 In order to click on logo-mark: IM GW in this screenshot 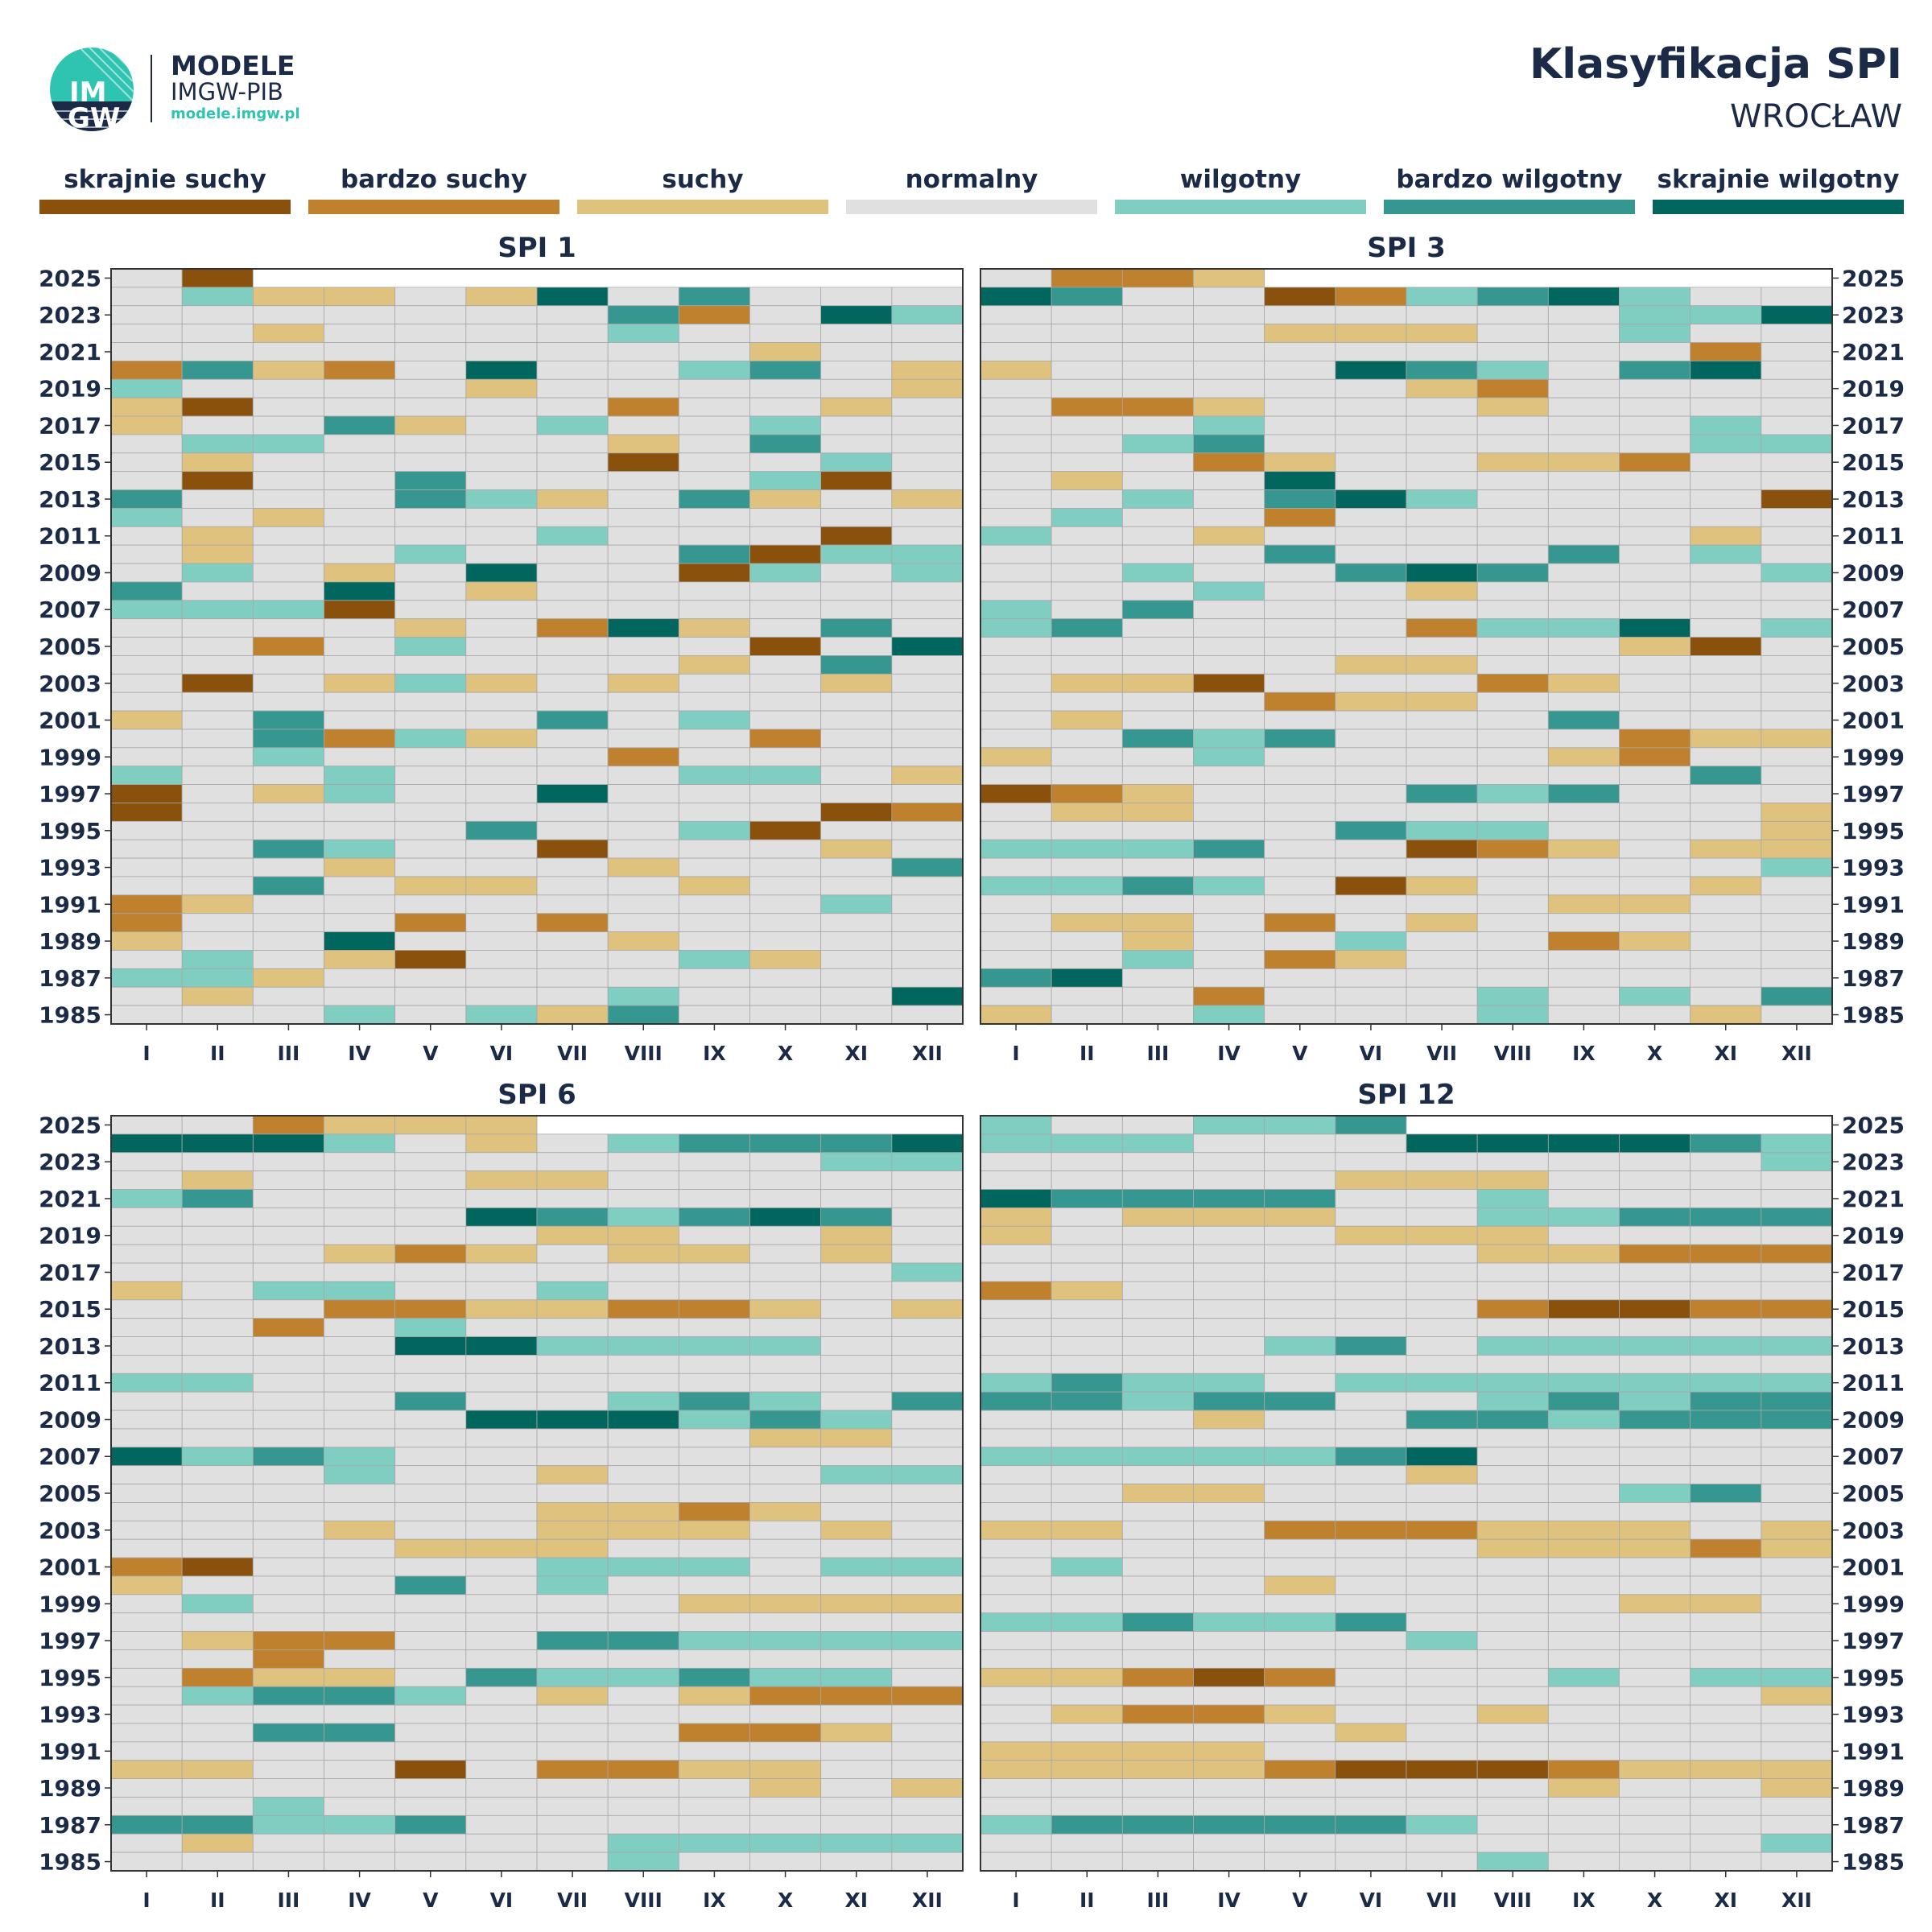, I will do `click(92, 90)`.